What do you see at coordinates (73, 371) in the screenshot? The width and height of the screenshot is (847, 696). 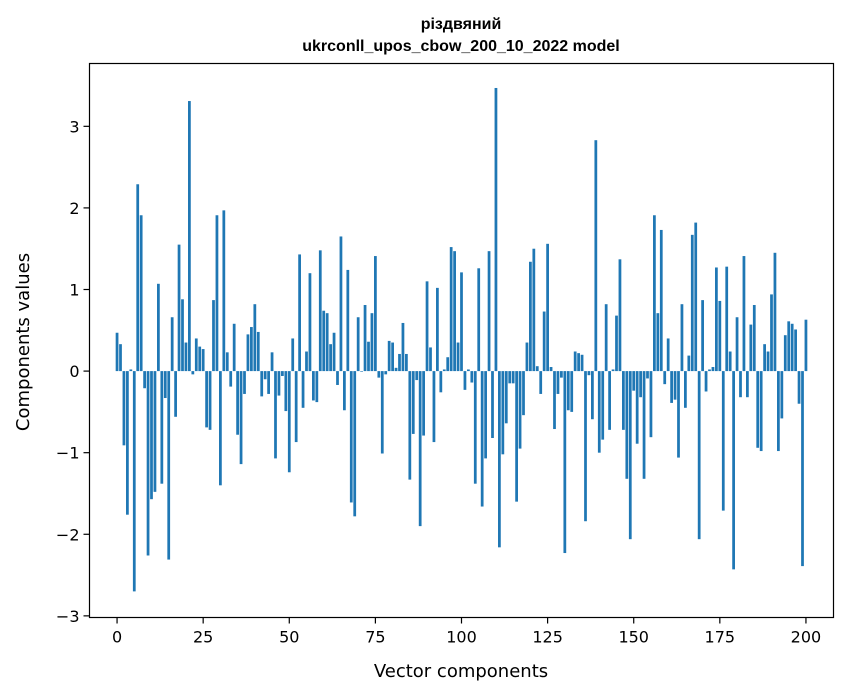 I see `y-axis: −3 −2 −1 0 1 2 3` at bounding box center [73, 371].